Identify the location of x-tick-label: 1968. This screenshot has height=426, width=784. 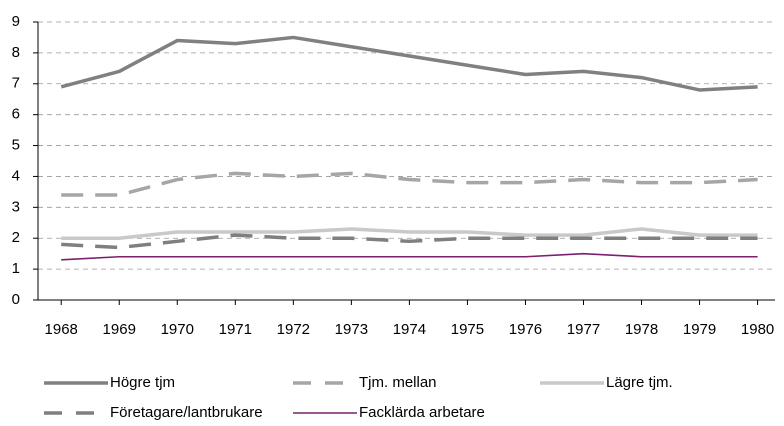
(61, 329).